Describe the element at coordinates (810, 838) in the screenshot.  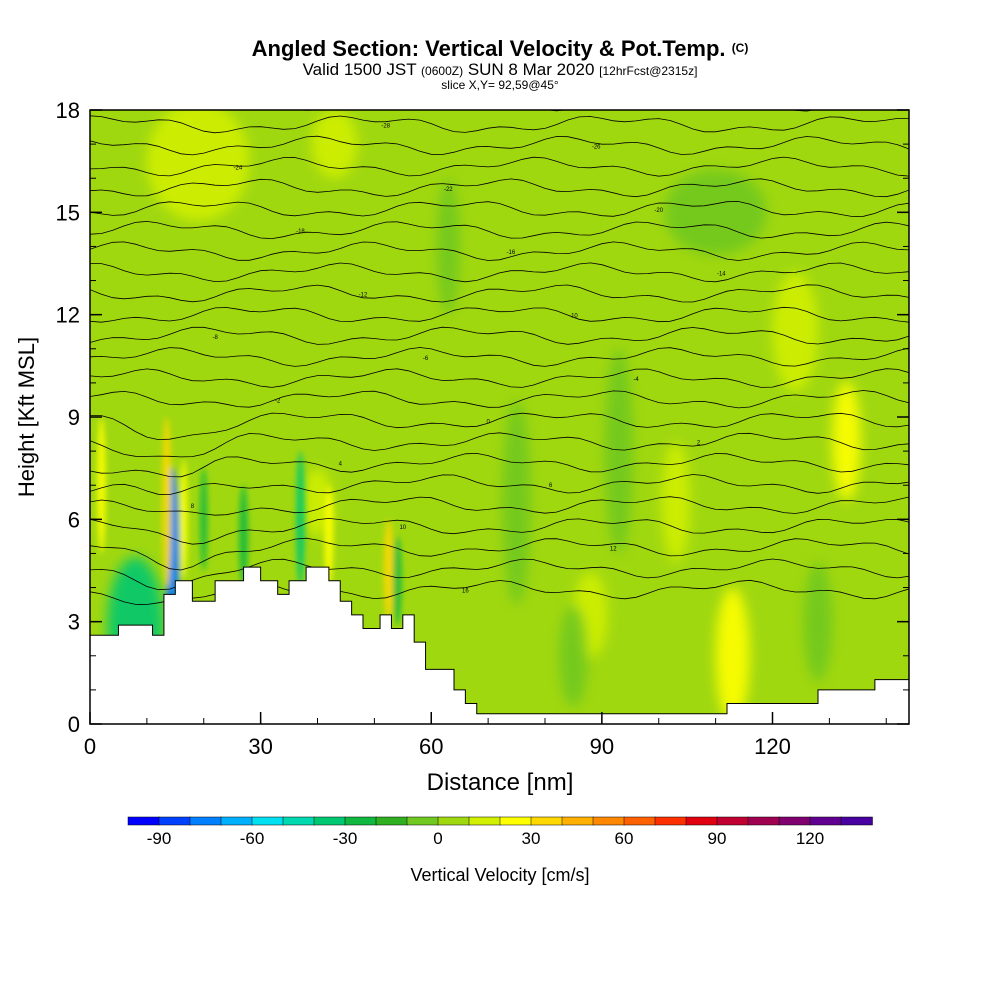
I see `colorbar-tick-label: 120` at that location.